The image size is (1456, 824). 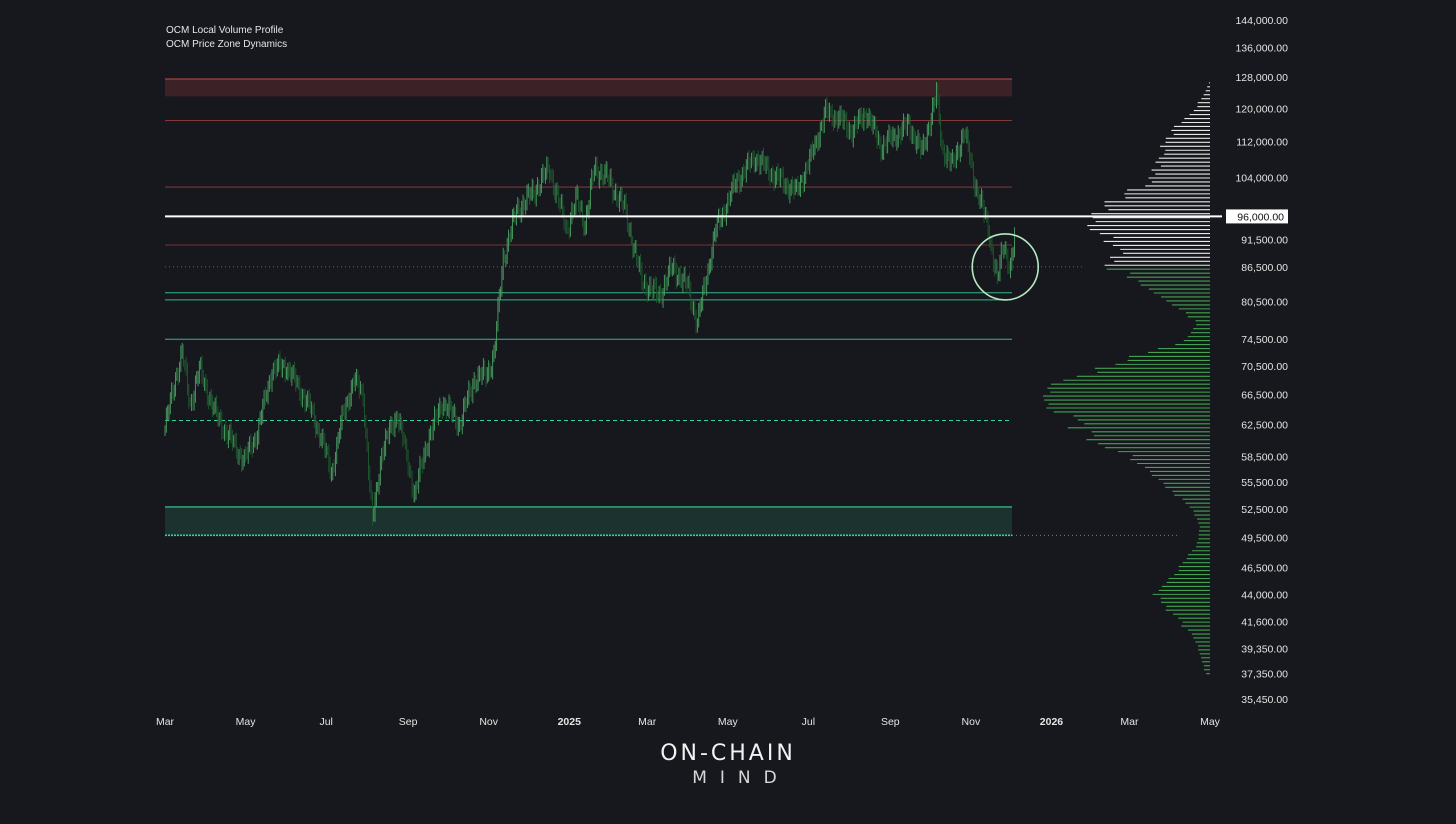 I want to click on x-tick-label: 2025, so click(x=570, y=722).